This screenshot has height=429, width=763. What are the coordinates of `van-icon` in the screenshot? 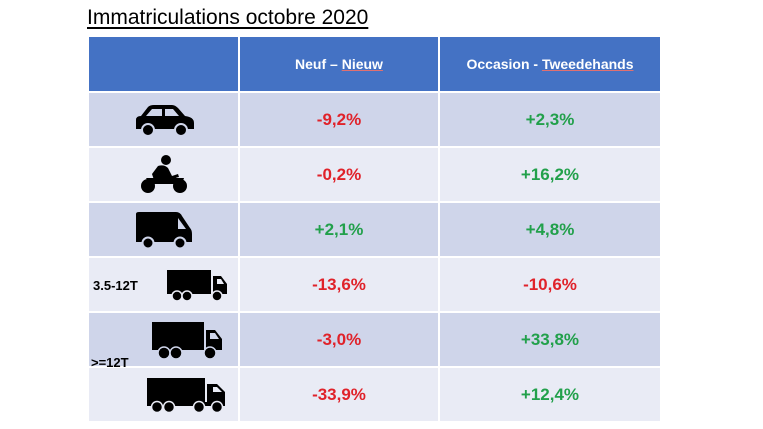 It's located at (163, 230).